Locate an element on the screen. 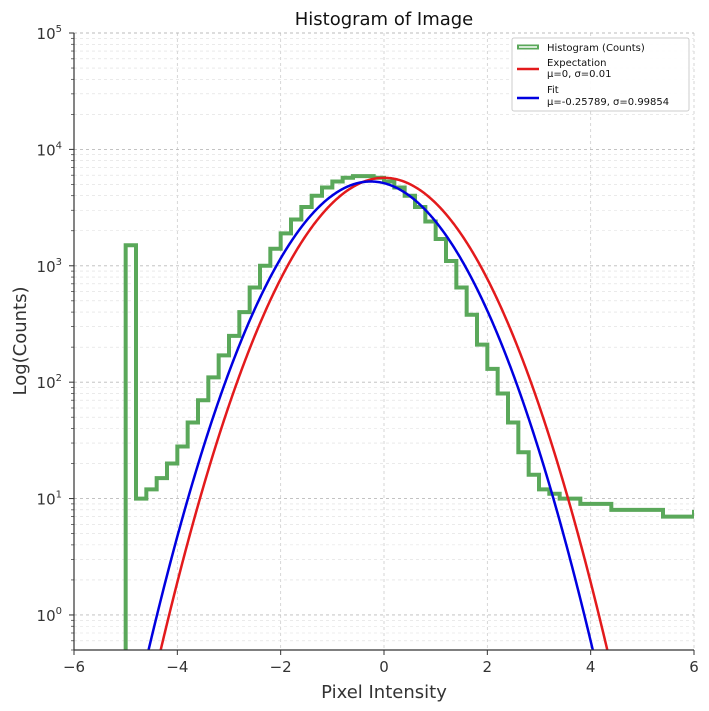  chart-title: Histogram of Image is located at coordinates (384, 19).